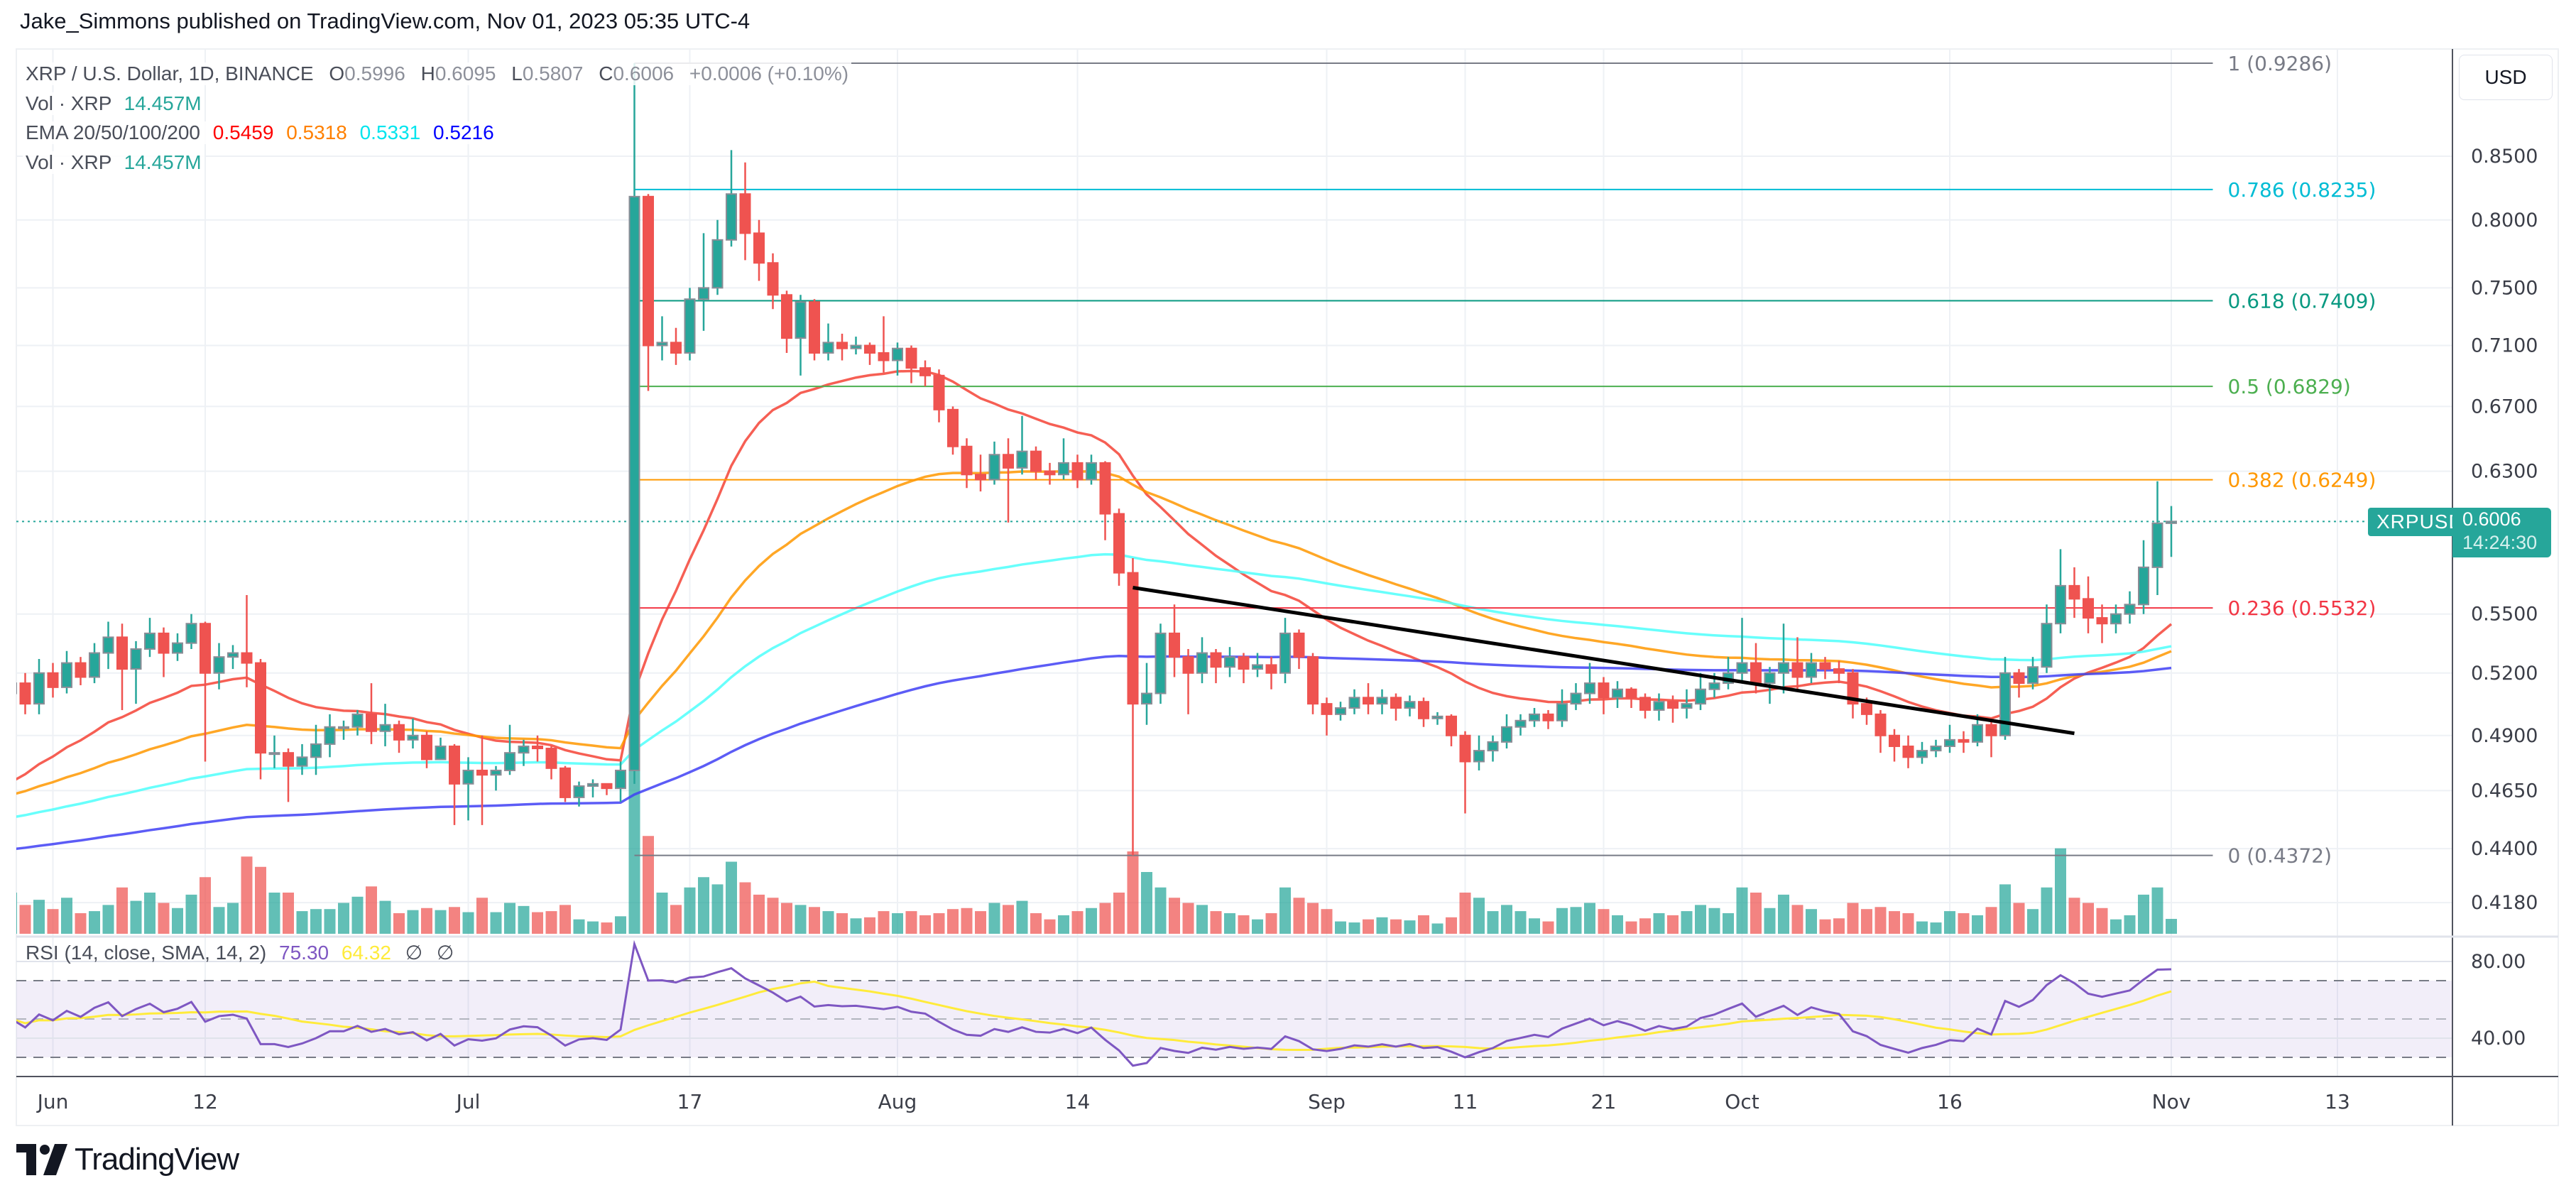 The height and width of the screenshot is (1188, 2576). What do you see at coordinates (127, 1159) in the screenshot?
I see `tradingview-logo: TradingView` at bounding box center [127, 1159].